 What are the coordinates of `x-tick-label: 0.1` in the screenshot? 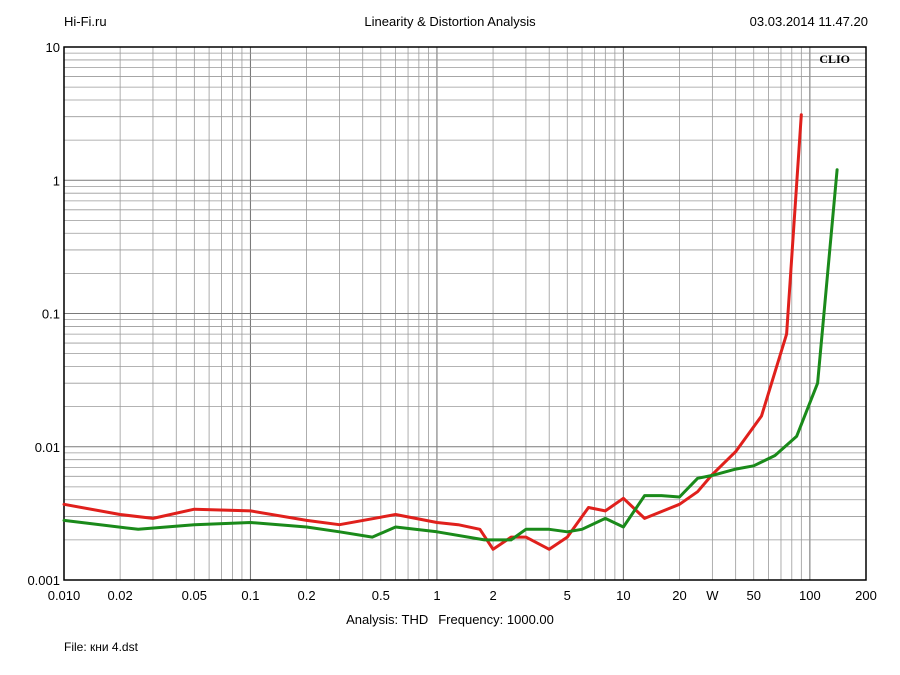 It's located at (250, 594).